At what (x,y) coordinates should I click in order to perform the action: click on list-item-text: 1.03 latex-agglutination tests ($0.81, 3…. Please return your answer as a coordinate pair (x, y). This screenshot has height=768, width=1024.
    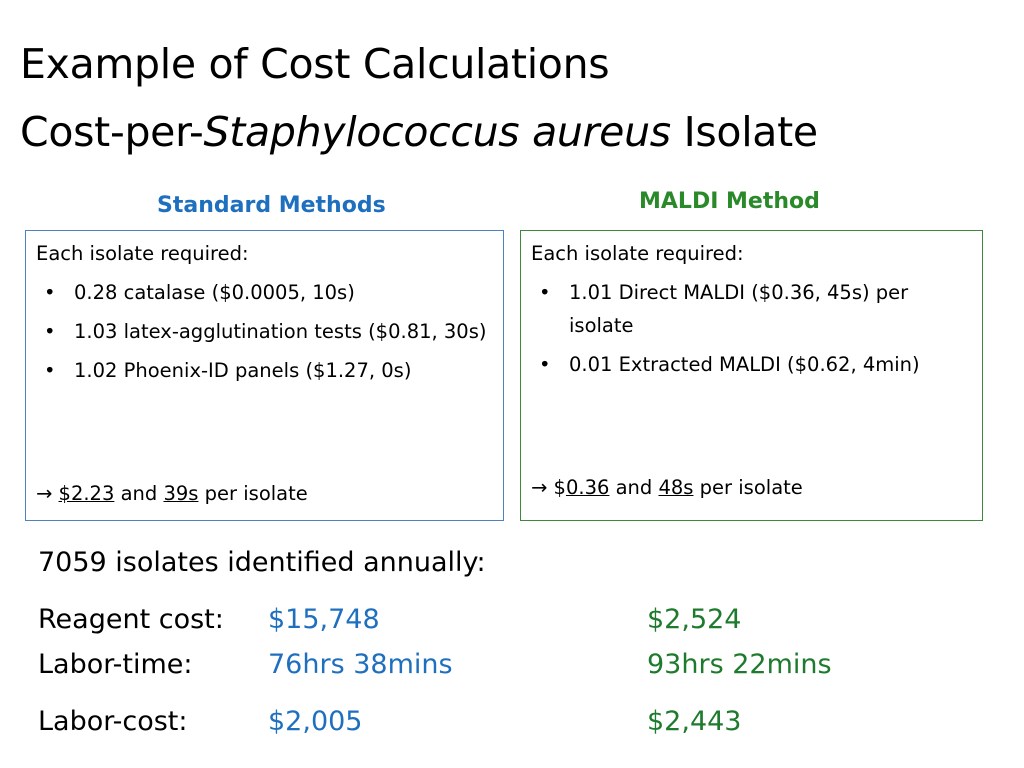
    Looking at the image, I should click on (280, 331).